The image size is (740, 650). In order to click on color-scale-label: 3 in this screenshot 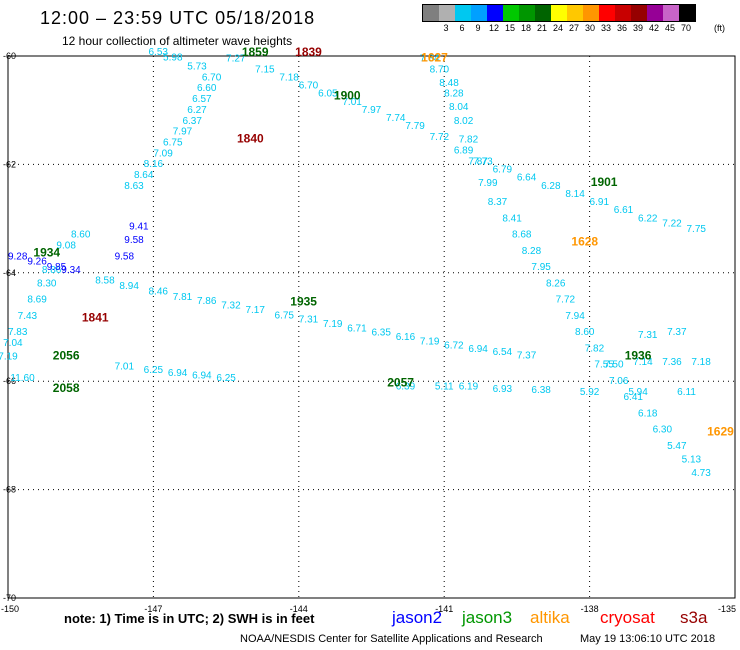, I will do `click(446, 28)`.